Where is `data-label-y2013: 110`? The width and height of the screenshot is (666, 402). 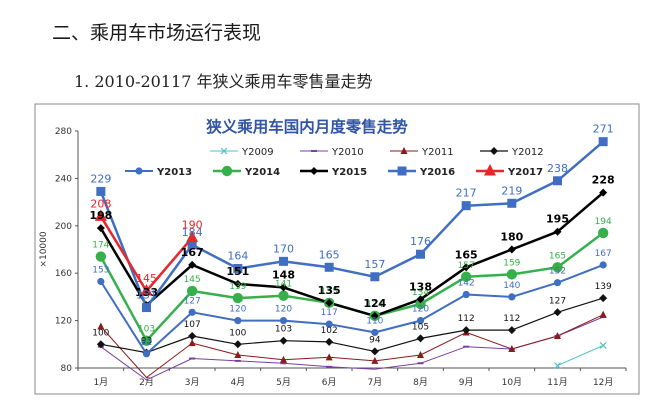
data-label-y2013: 110 is located at coordinates (374, 321).